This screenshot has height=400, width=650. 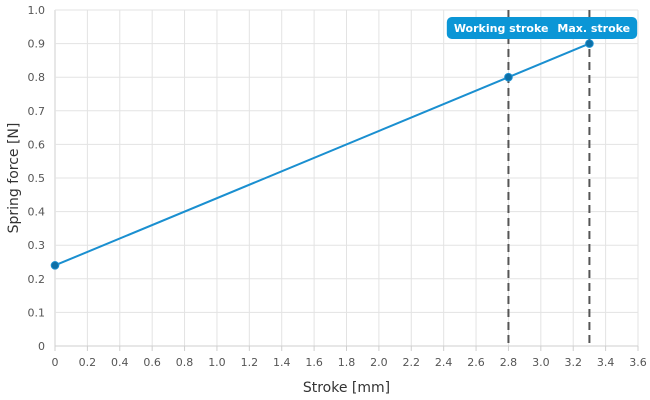 I want to click on marker-labels: Working stroke Max. stroke, so click(x=542, y=28).